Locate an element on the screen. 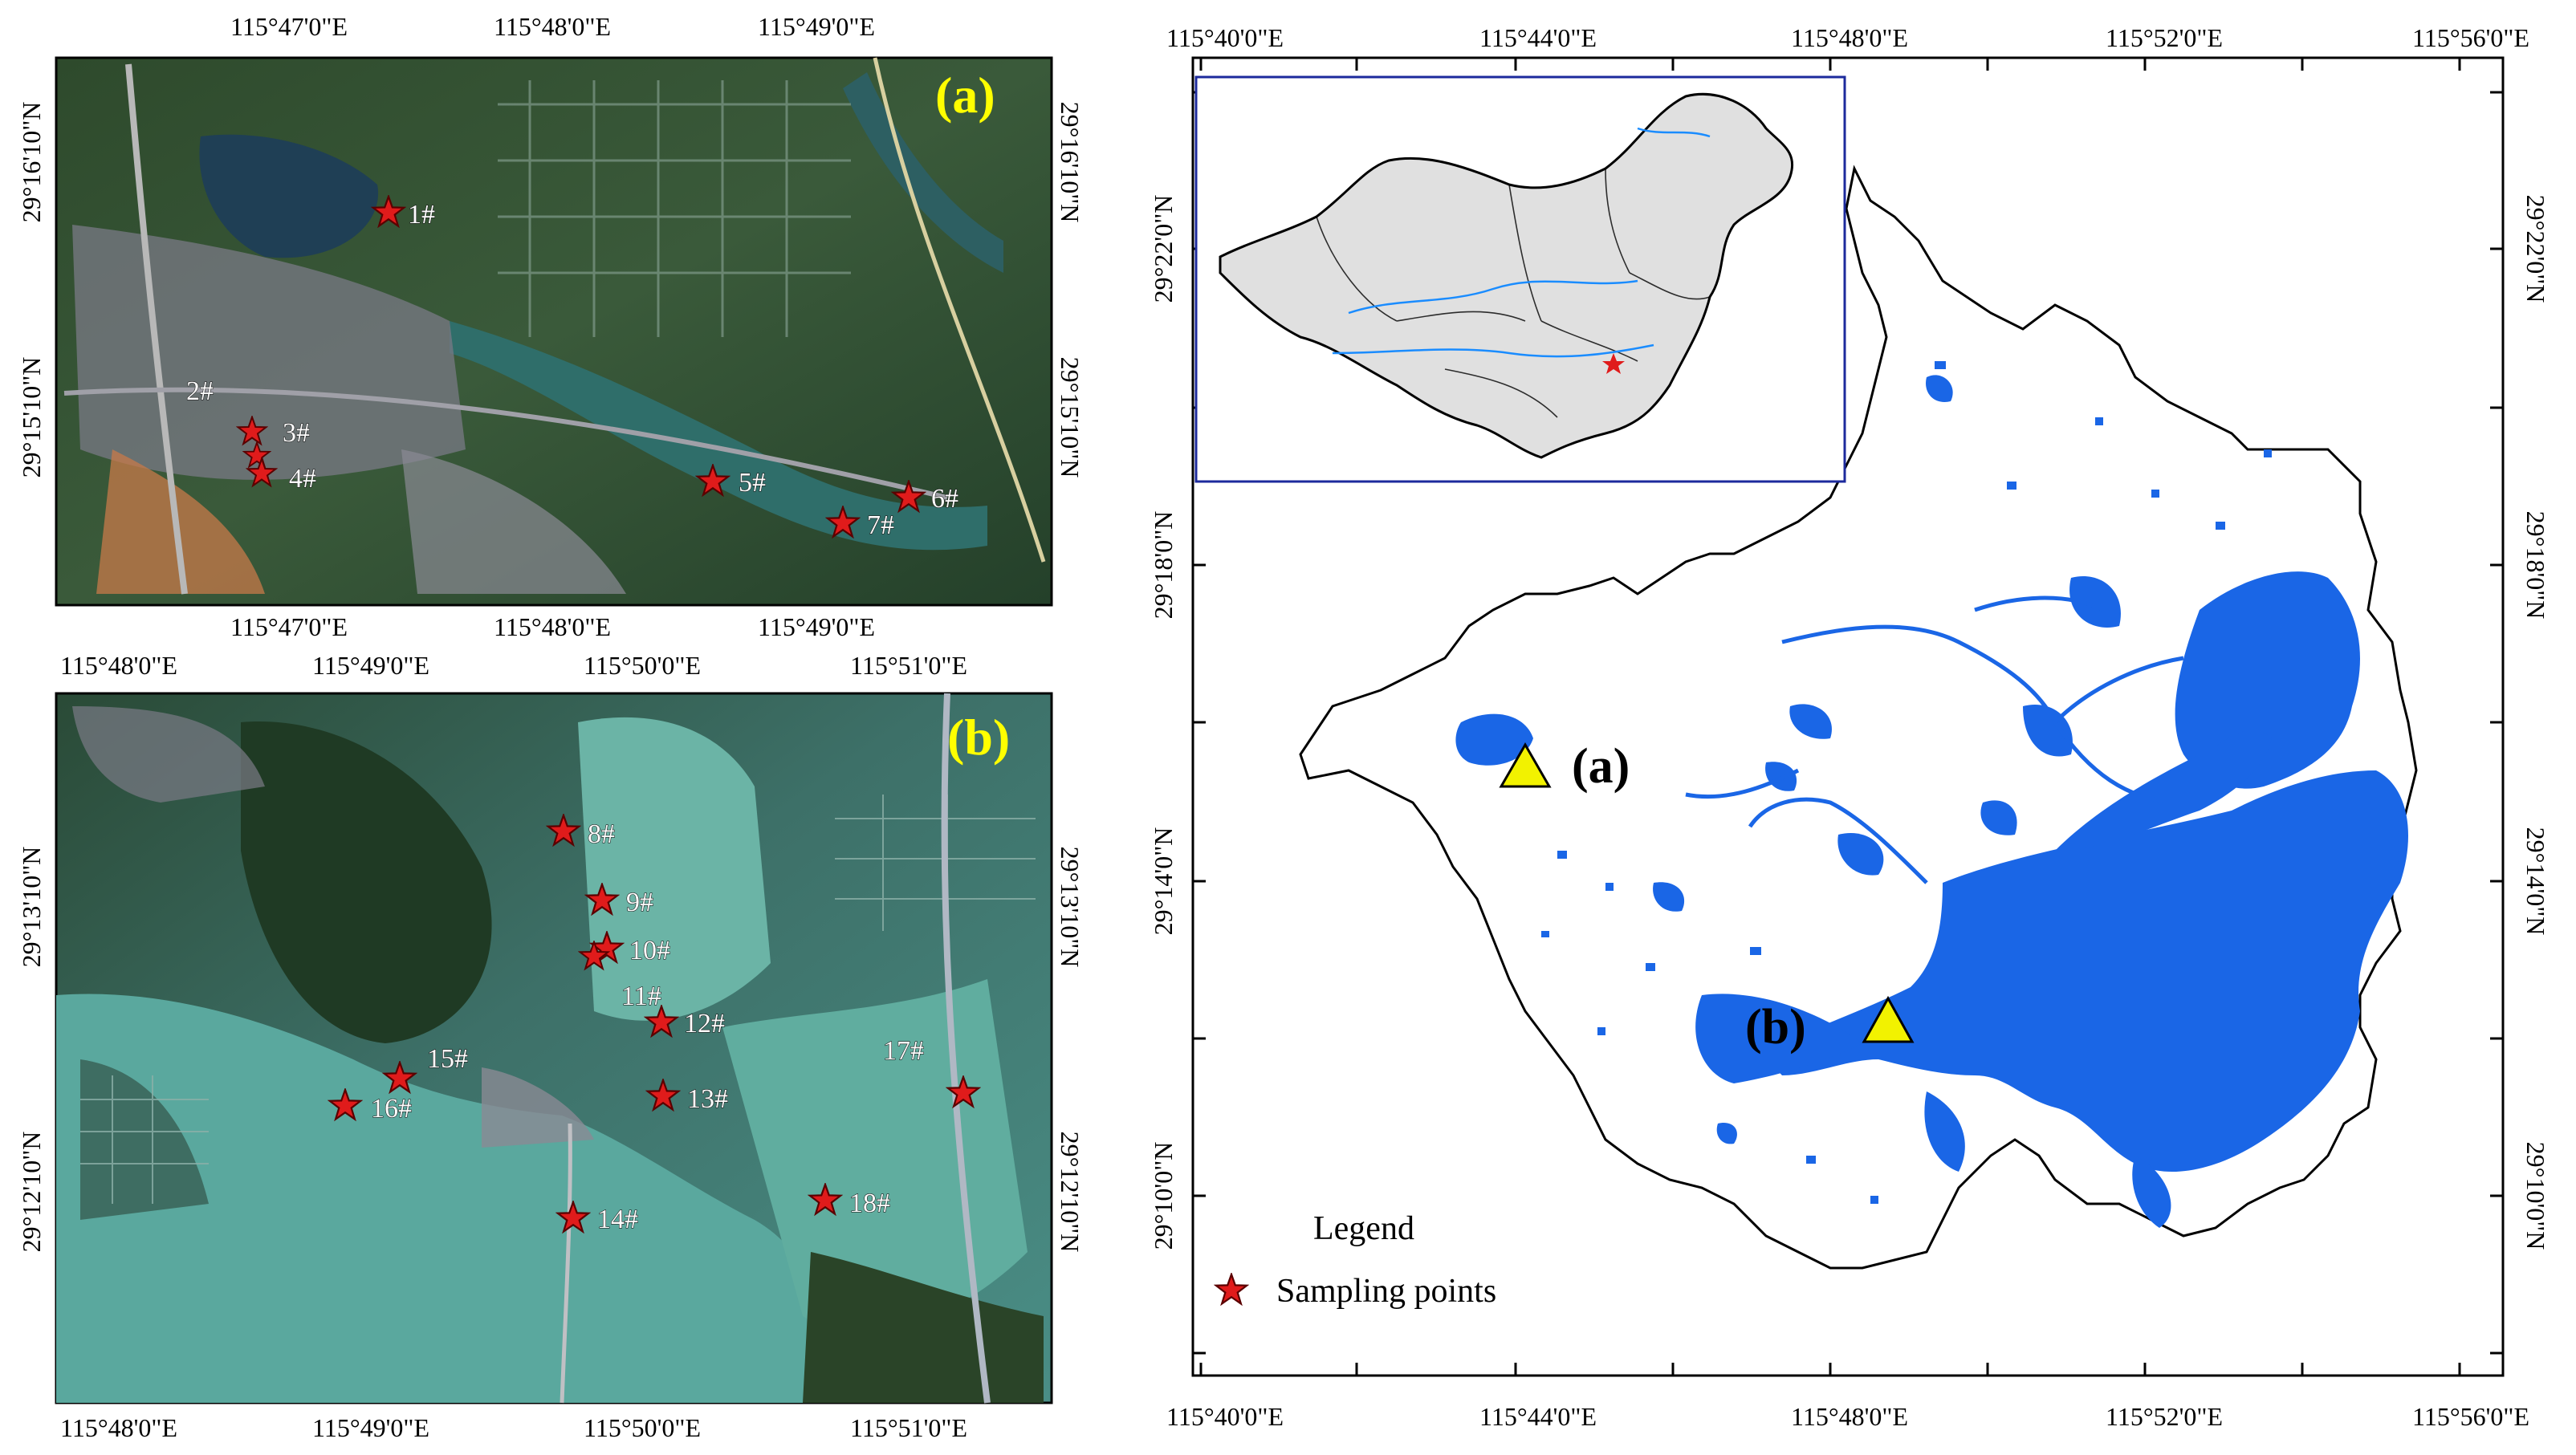 The width and height of the screenshot is (2576, 1455). panel-b-water is located at coordinates (440, 1198).